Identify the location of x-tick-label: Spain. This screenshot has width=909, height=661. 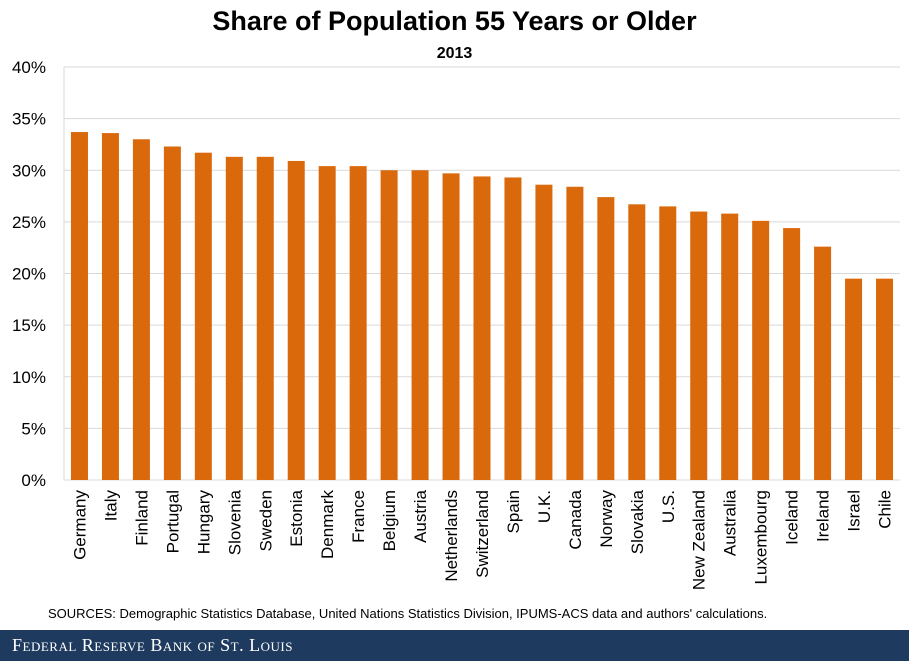
(513, 511).